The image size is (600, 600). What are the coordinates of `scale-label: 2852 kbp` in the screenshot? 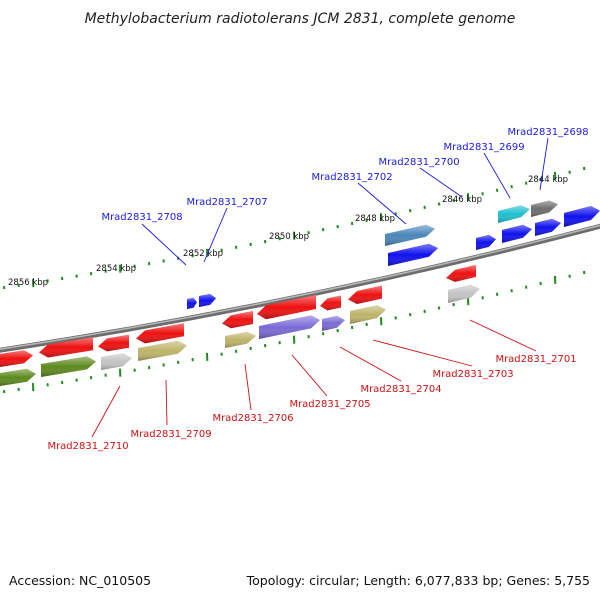 It's located at (203, 254).